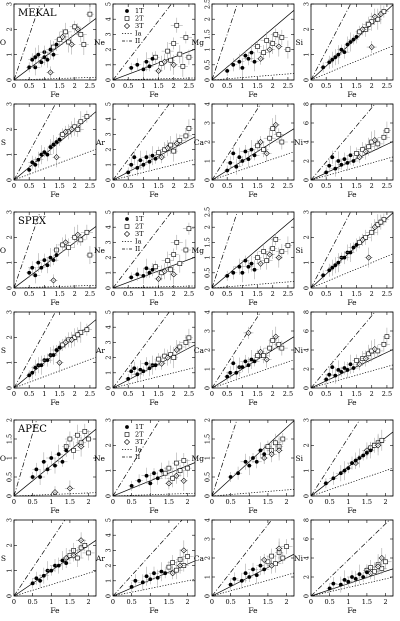 Image resolution: width=400 pixels, height=621 pixels. What do you see at coordinates (208, 539) in the screenshot?
I see `y-tick-label: 3` at bounding box center [208, 539].